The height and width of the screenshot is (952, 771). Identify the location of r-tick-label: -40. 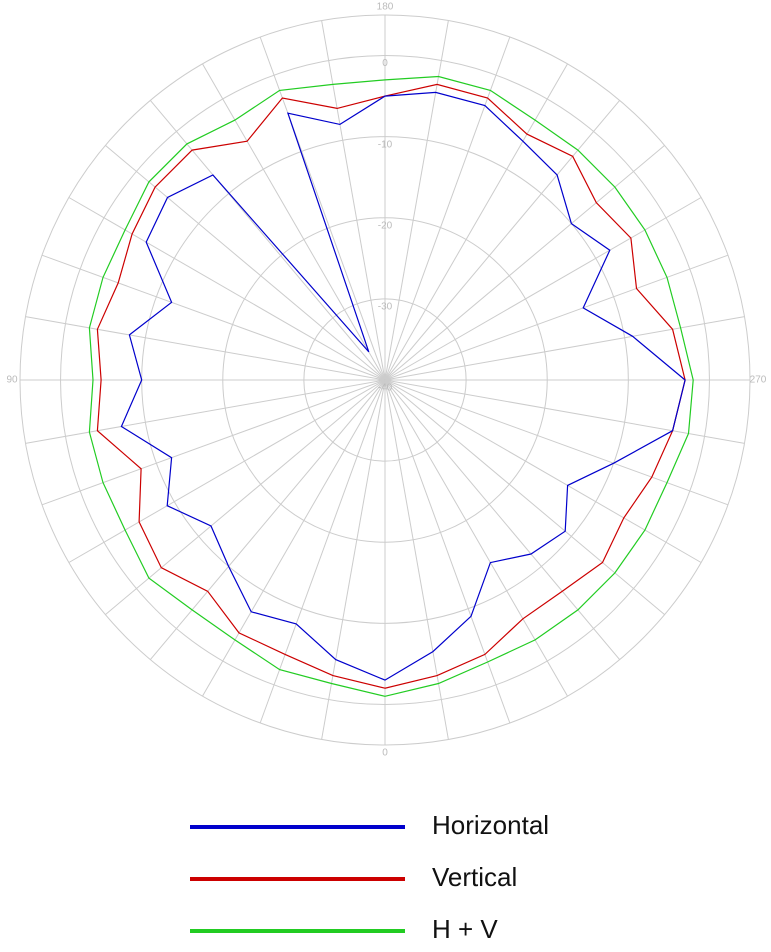
(385, 388).